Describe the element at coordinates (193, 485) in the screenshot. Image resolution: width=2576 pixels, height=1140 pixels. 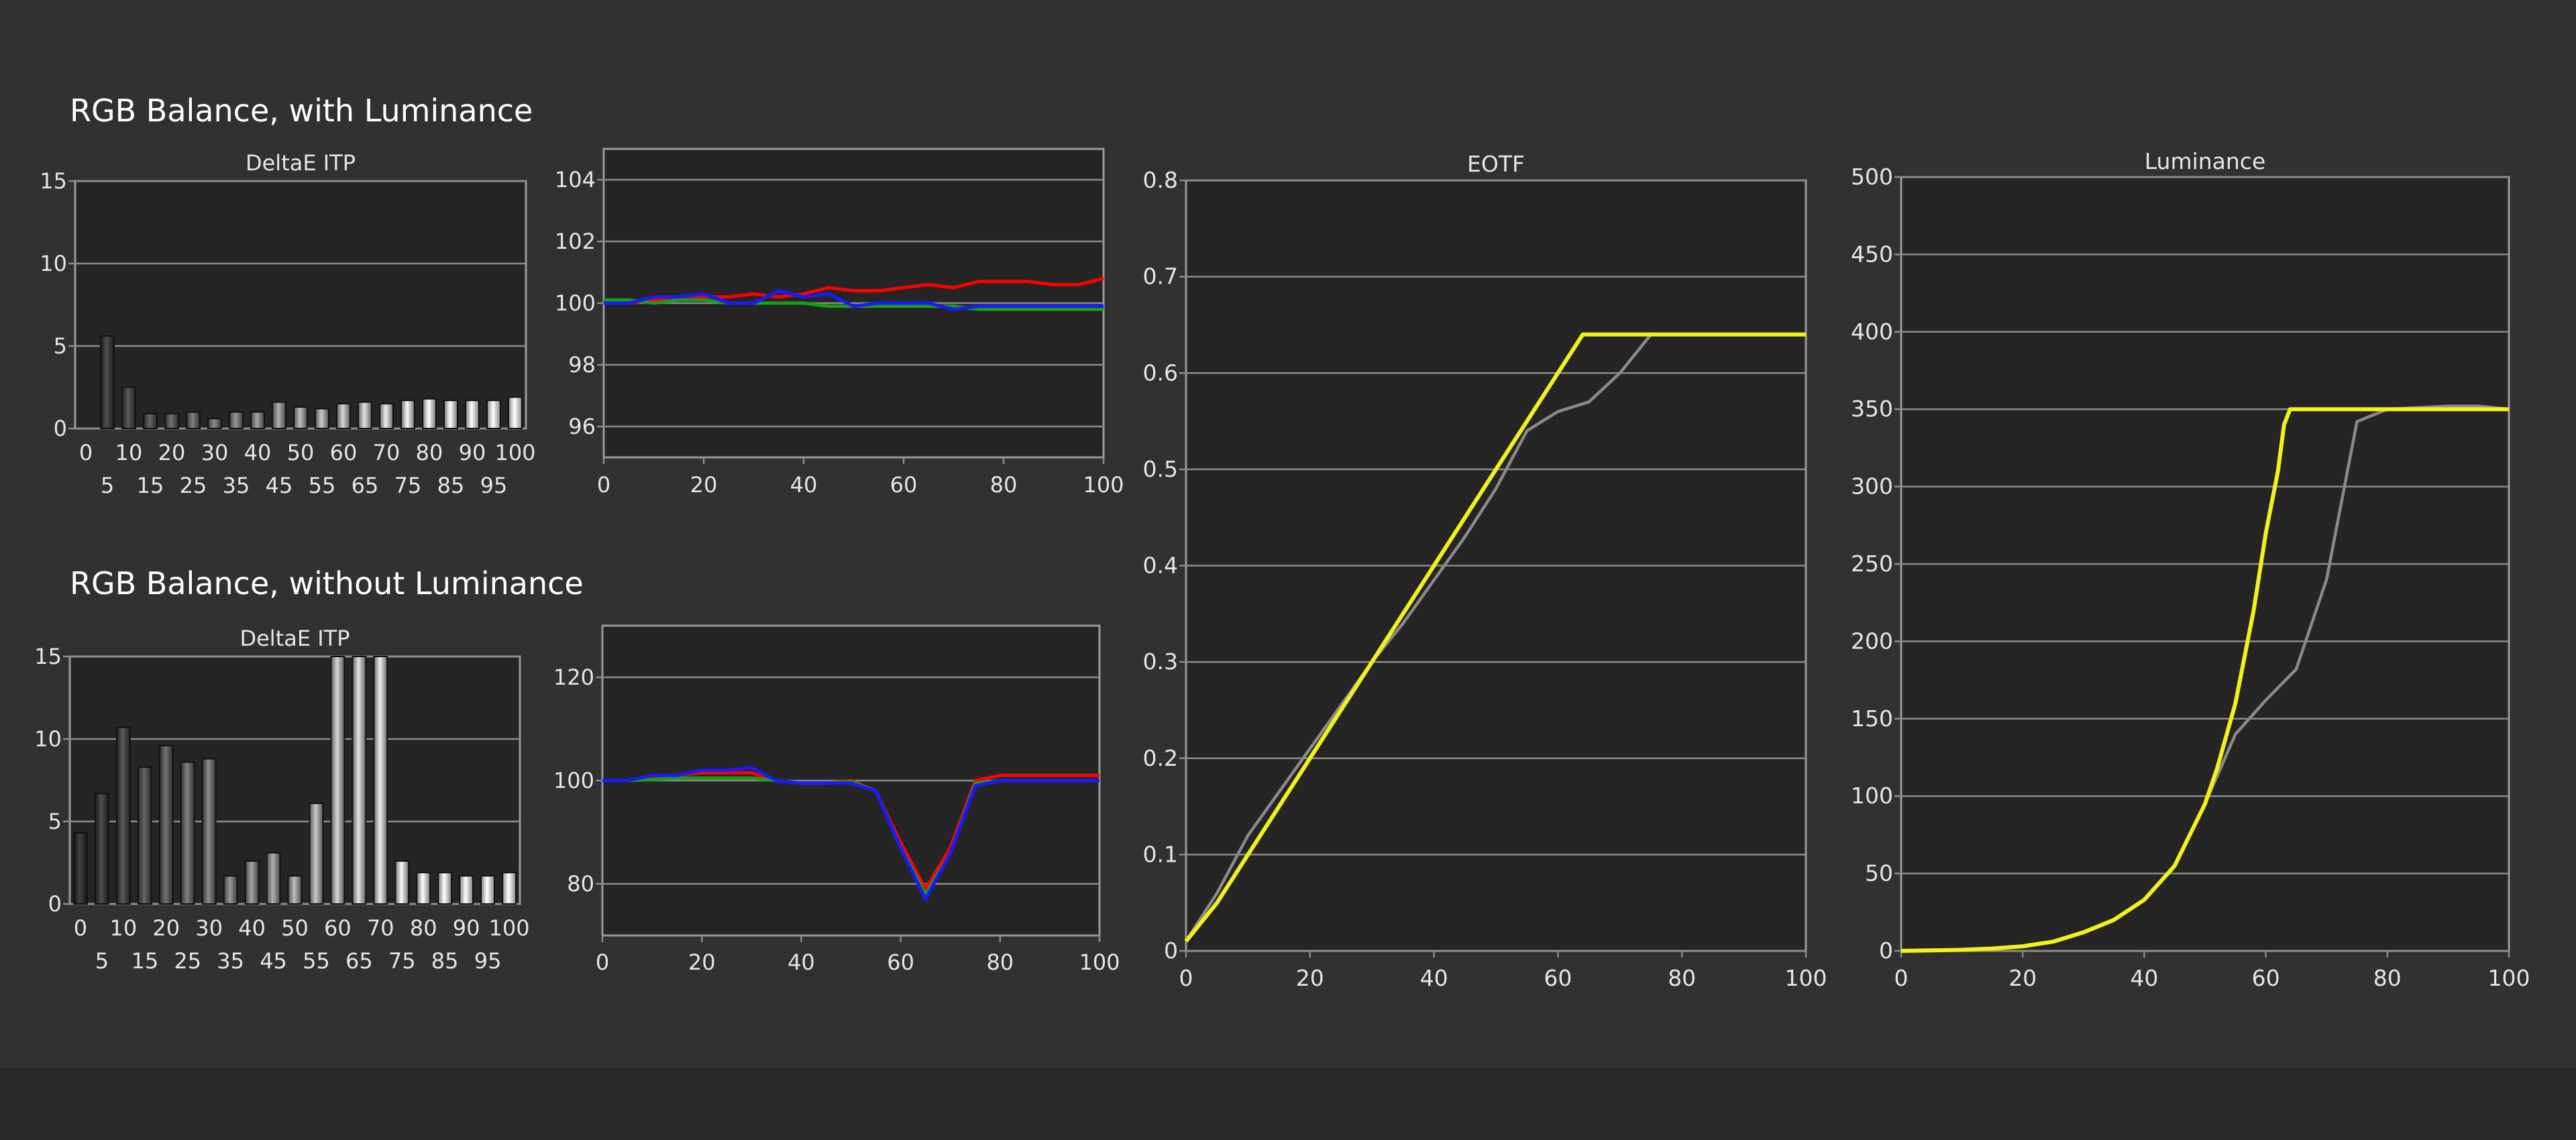
I see `x-tick-label: 25` at that location.